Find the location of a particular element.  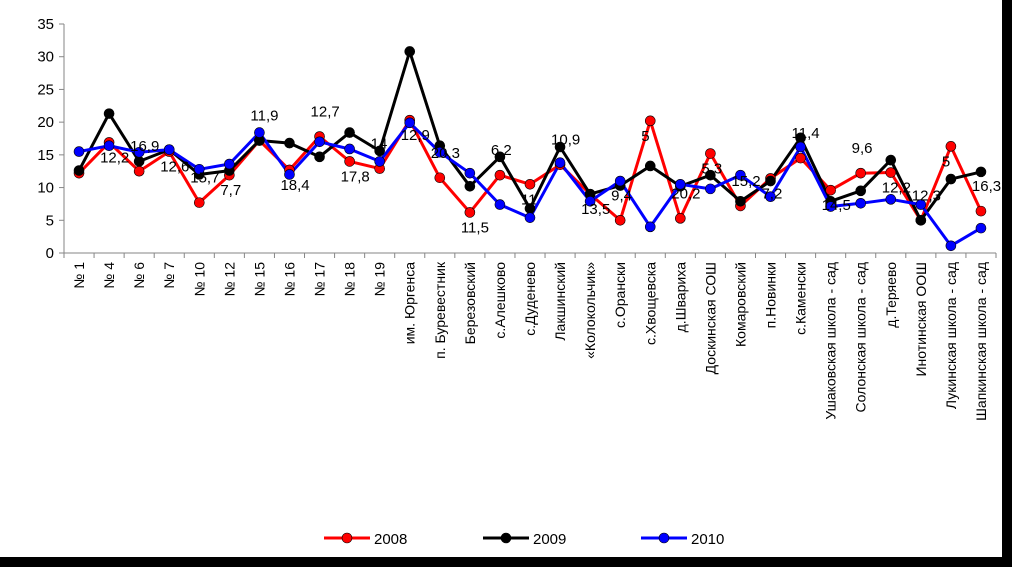

data-label: 15,7 is located at coordinates (204, 178).